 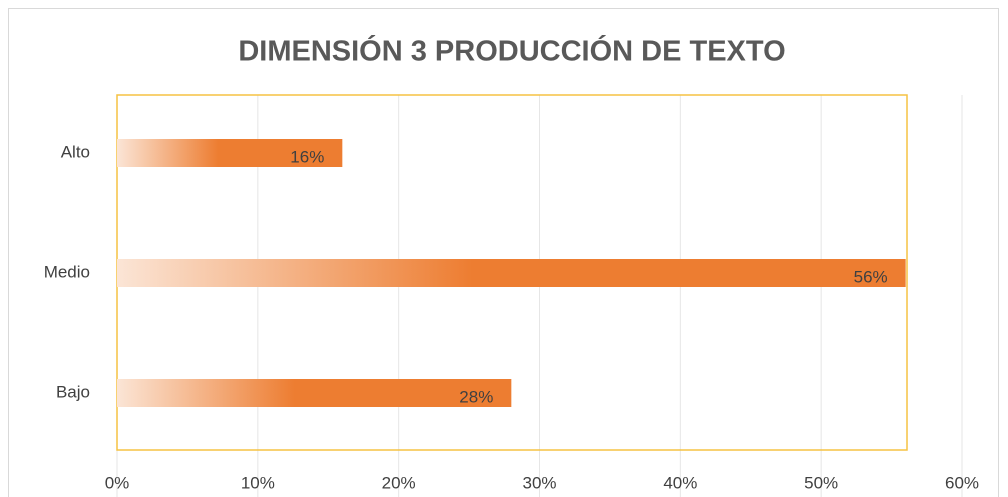 I want to click on x-tick-label: 10%, so click(x=258, y=482).